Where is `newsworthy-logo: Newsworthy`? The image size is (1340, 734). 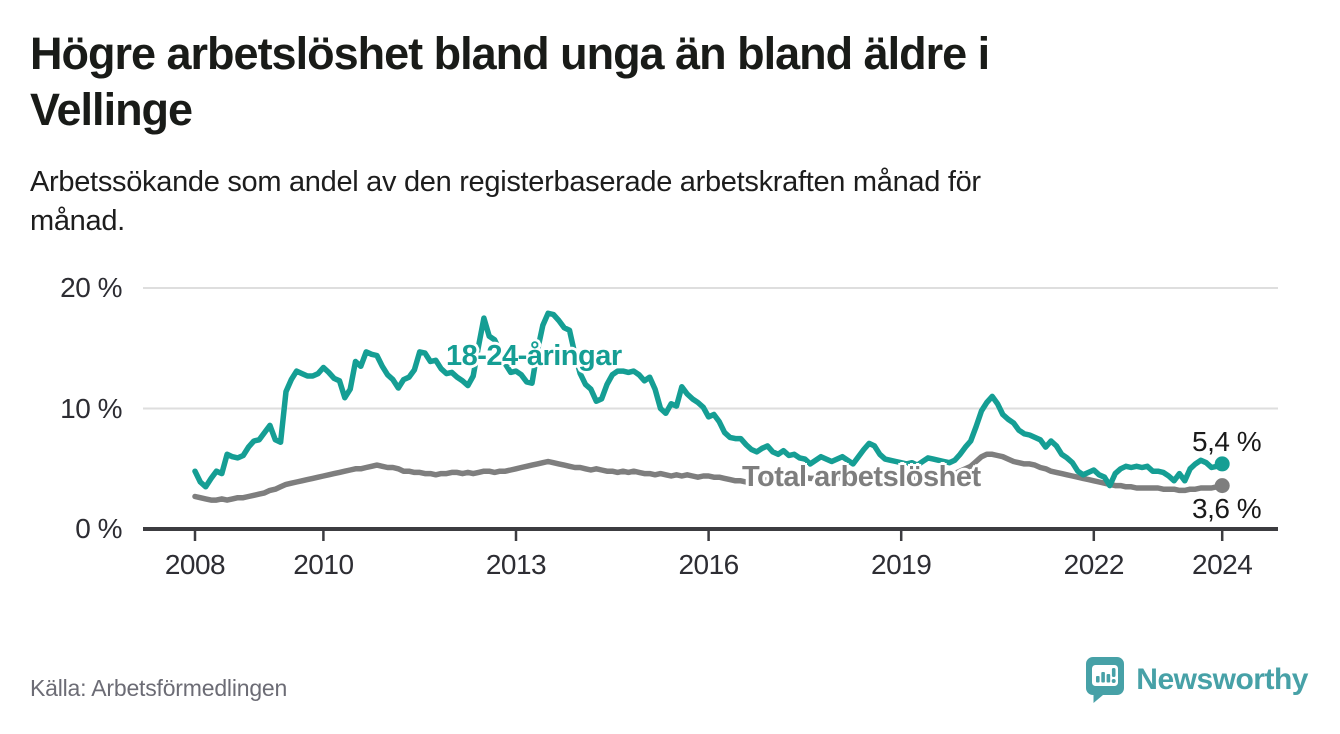 newsworthy-logo: Newsworthy is located at coordinates (1197, 680).